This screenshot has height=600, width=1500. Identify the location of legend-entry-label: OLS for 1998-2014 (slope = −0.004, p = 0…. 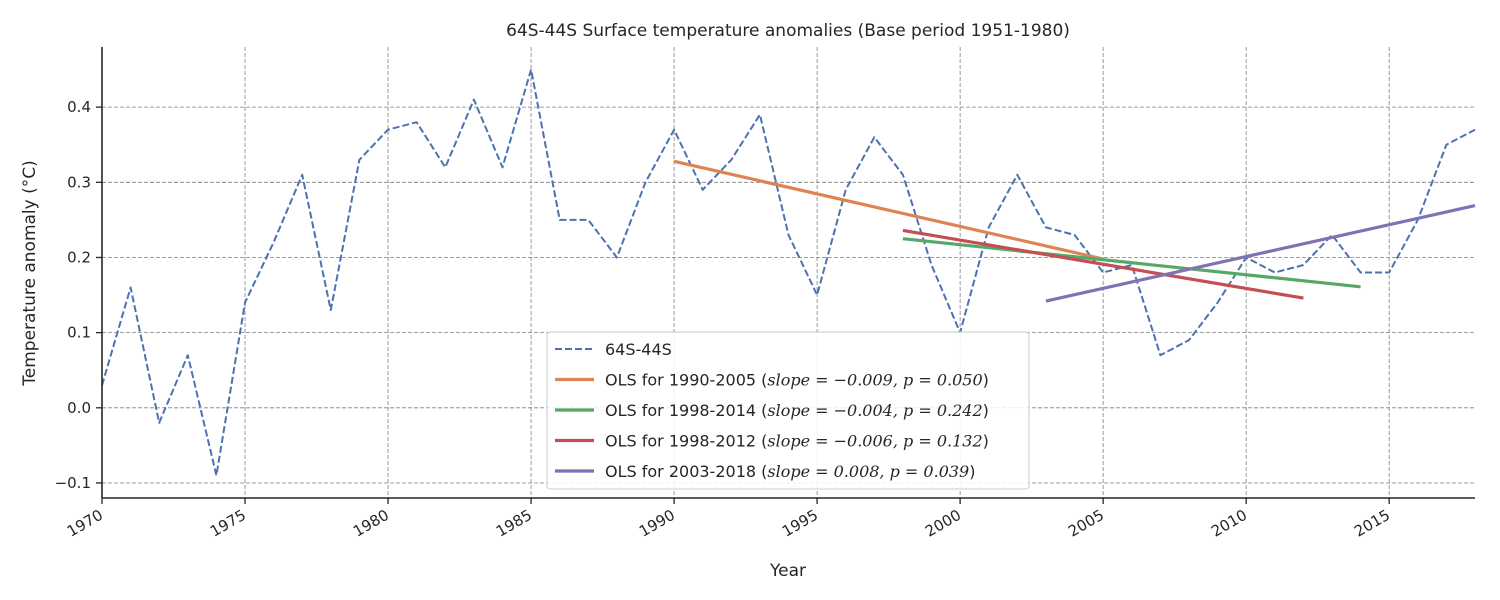
(797, 410).